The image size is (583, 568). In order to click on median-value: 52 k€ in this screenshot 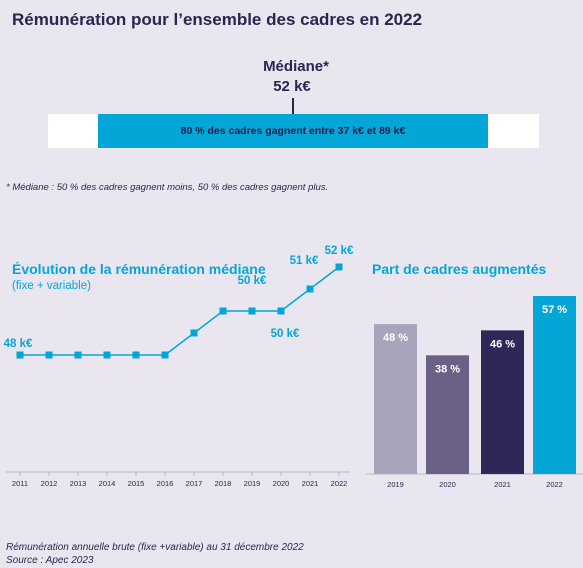, I will do `click(292, 86)`.